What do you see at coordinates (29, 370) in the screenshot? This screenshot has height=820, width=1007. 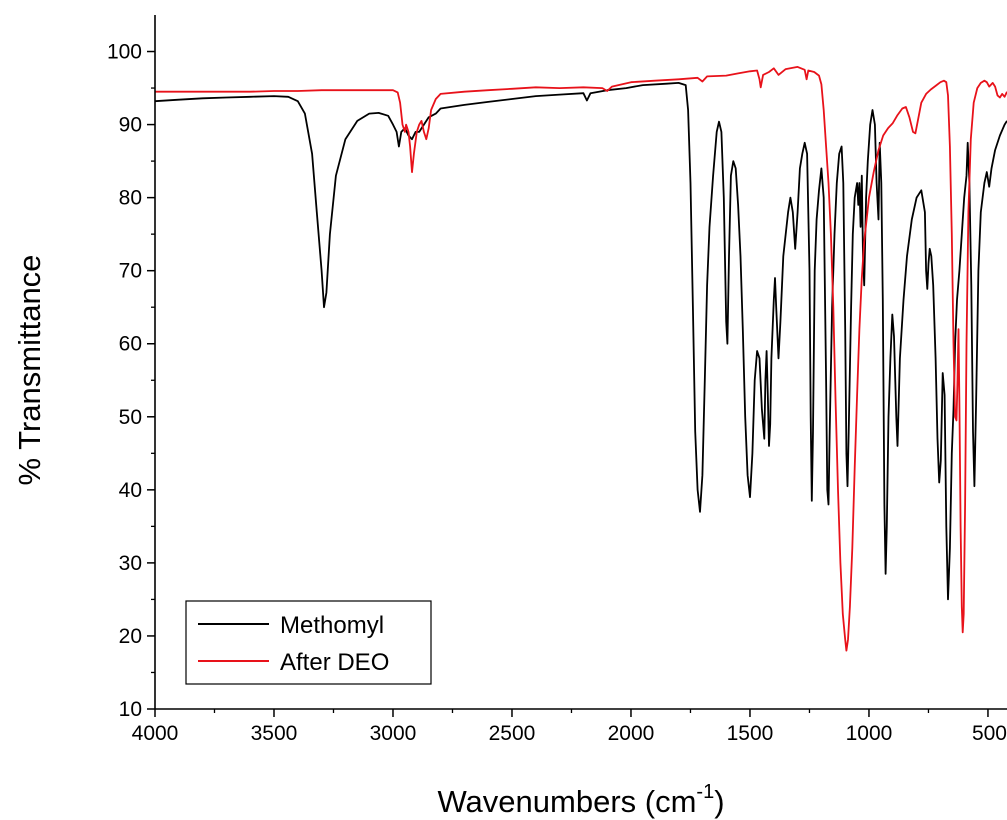 I see `y-axis-title: % Transmittance` at bounding box center [29, 370].